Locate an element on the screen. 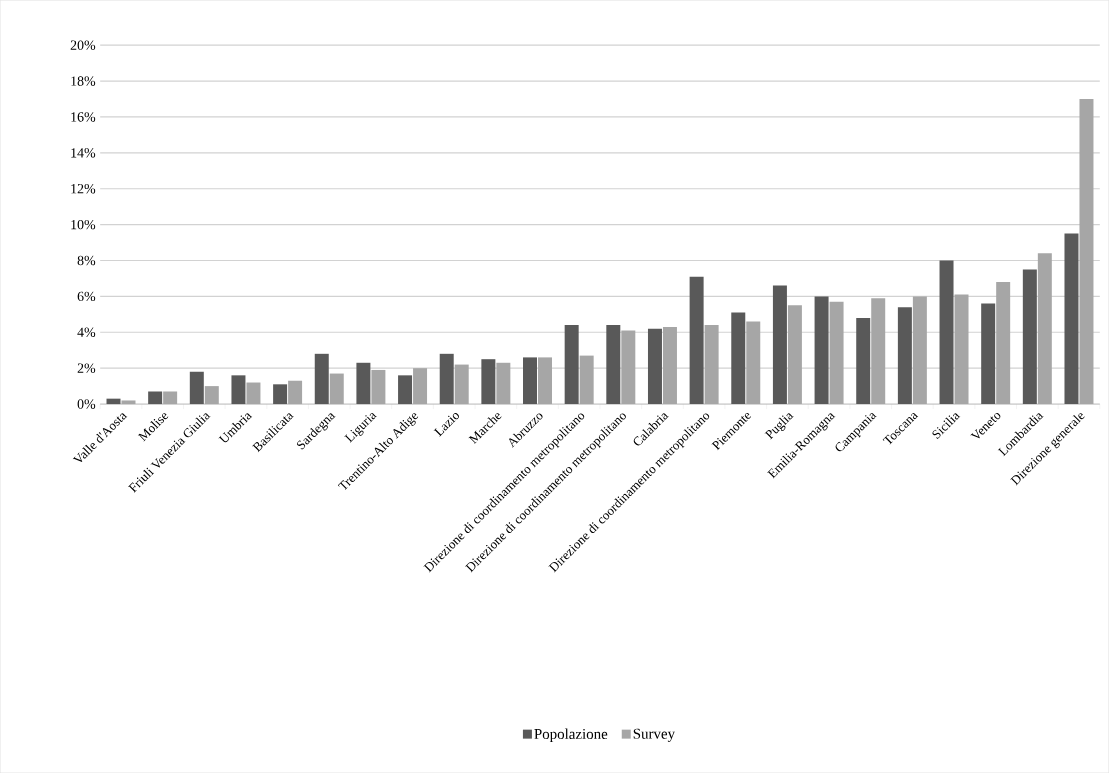 The height and width of the screenshot is (773, 1109). y-tick-label: 20% is located at coordinates (83, 45).